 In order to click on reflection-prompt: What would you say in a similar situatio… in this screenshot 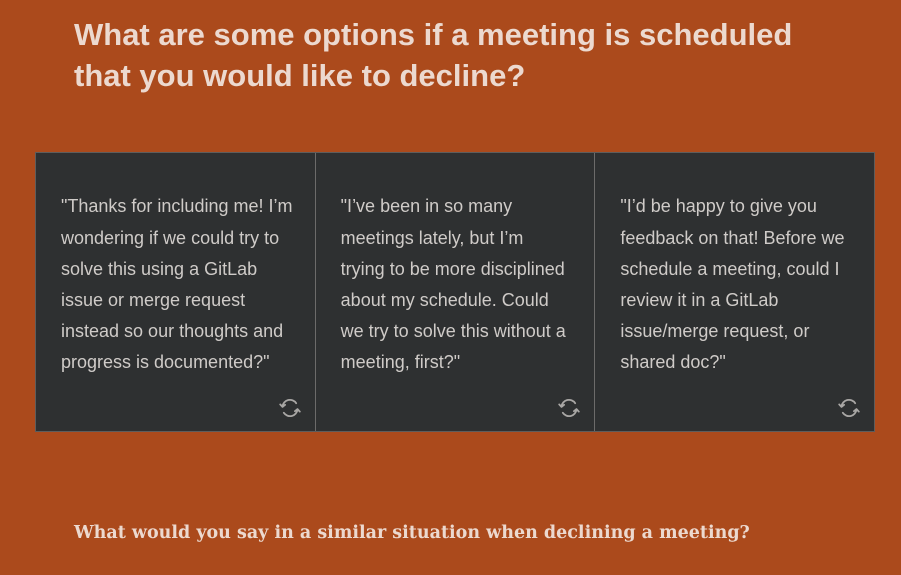, I will do `click(412, 533)`.